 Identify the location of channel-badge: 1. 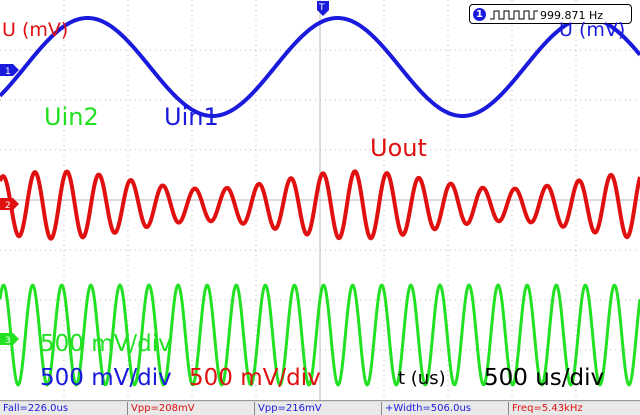
(479, 14).